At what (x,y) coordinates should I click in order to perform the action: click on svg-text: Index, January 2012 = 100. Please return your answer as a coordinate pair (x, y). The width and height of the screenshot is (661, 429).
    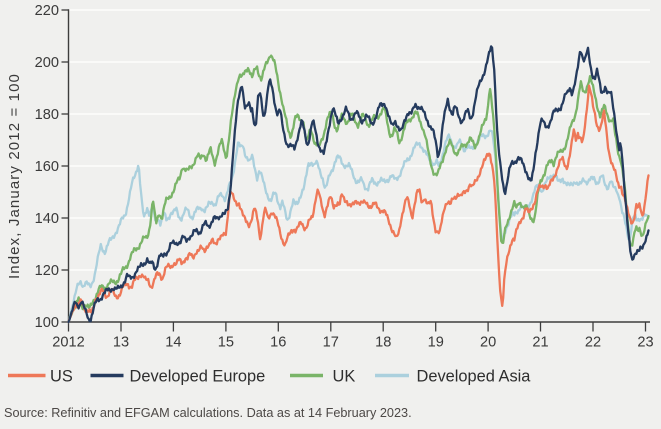
    Looking at the image, I should click on (14, 176).